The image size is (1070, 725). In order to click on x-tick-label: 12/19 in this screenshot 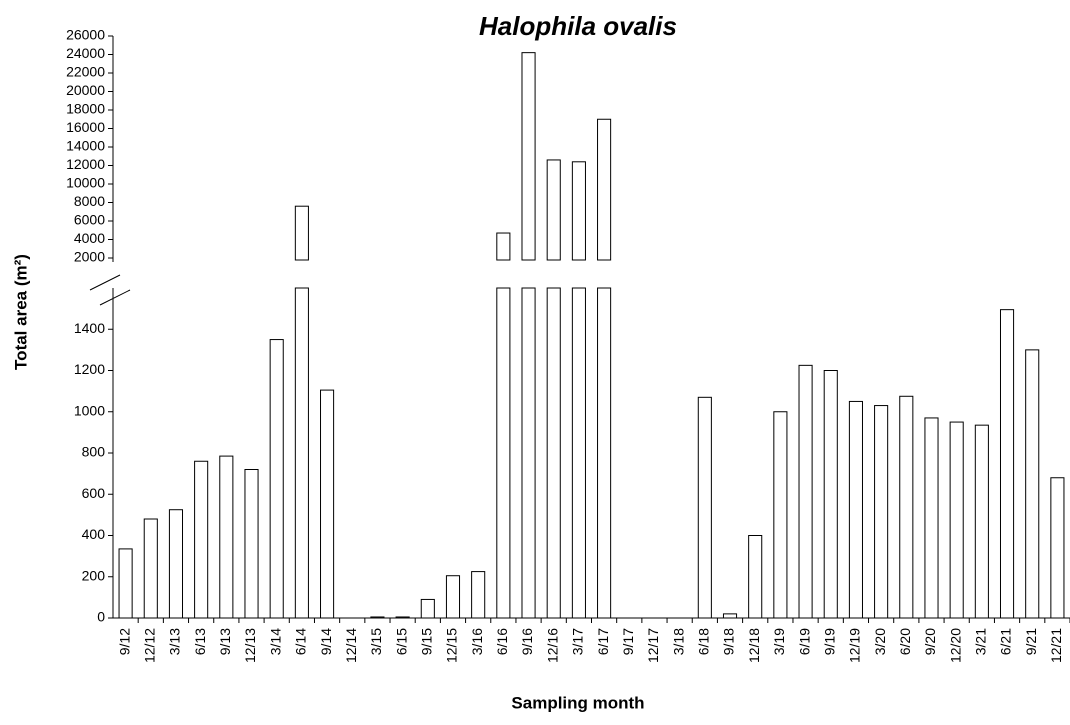, I will do `click(855, 645)`.